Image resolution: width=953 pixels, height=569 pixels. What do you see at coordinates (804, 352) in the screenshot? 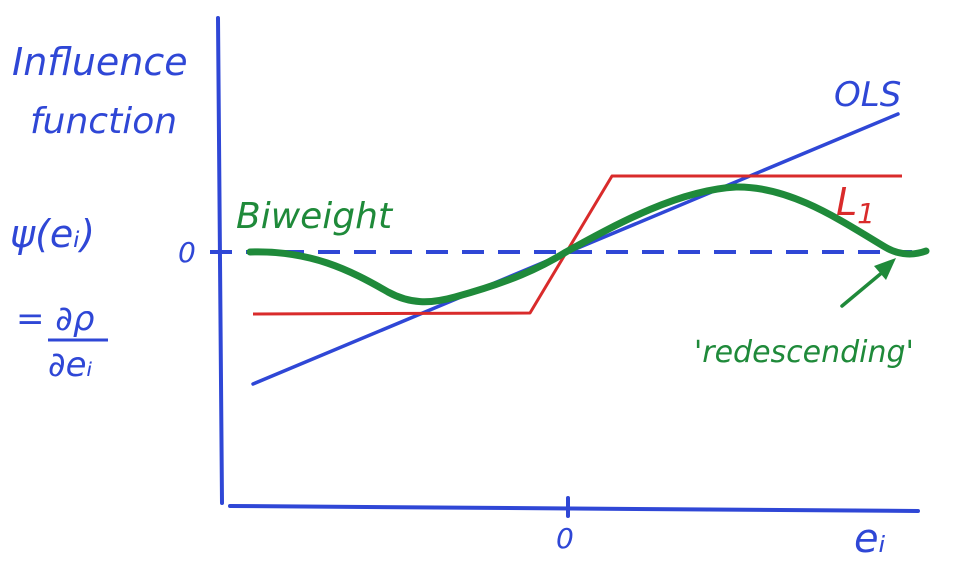
I see `redescending-label: 'redescending'` at bounding box center [804, 352].